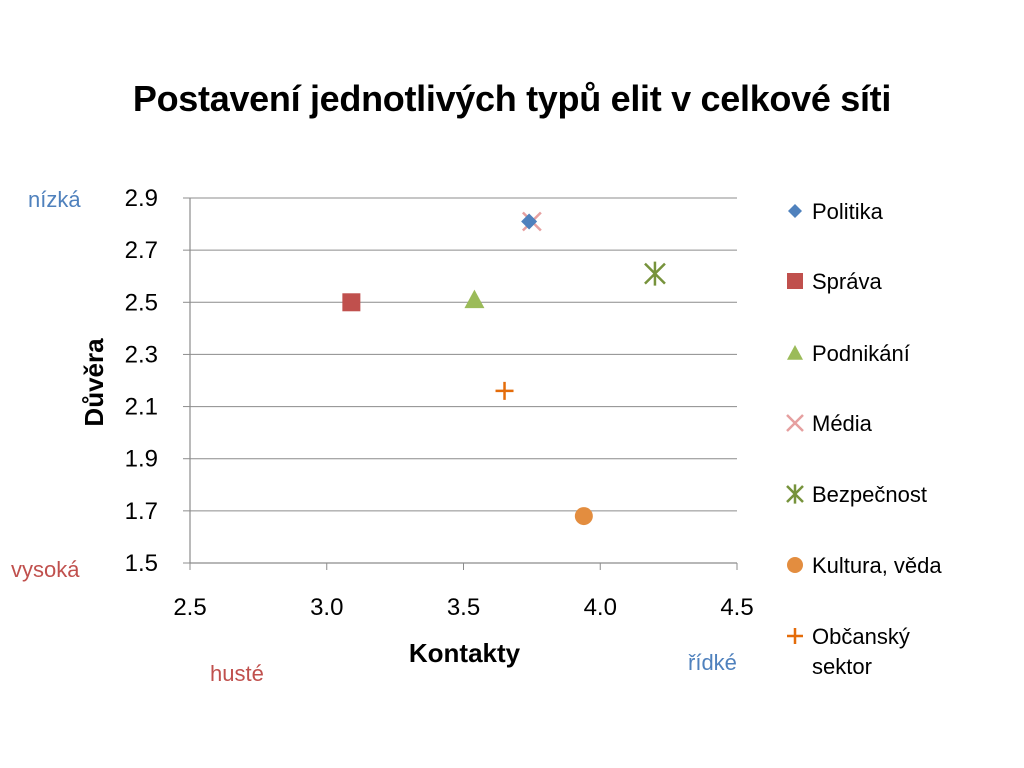  What do you see at coordinates (600, 607) in the screenshot?
I see `x-tick-label: 4.0` at bounding box center [600, 607].